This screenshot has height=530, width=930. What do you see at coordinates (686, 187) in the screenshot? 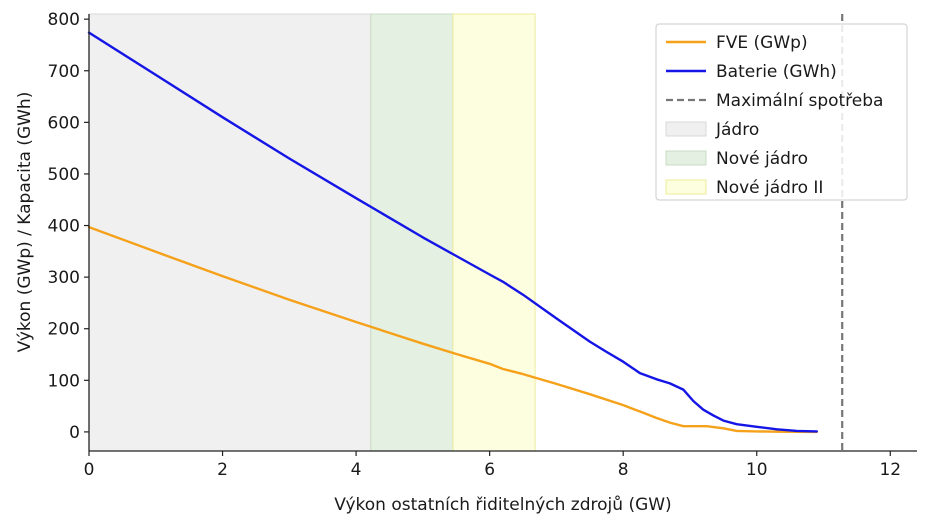
I see `legend-region-3-swatch` at bounding box center [686, 187].